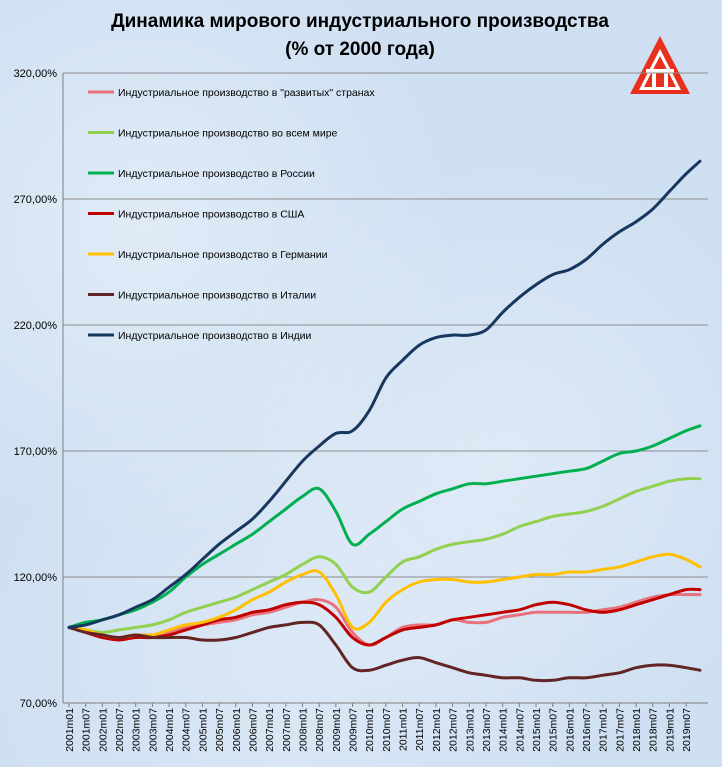 Image resolution: width=722 pixels, height=767 pixels. I want to click on y-tick-label: 120,00%, so click(36, 578).